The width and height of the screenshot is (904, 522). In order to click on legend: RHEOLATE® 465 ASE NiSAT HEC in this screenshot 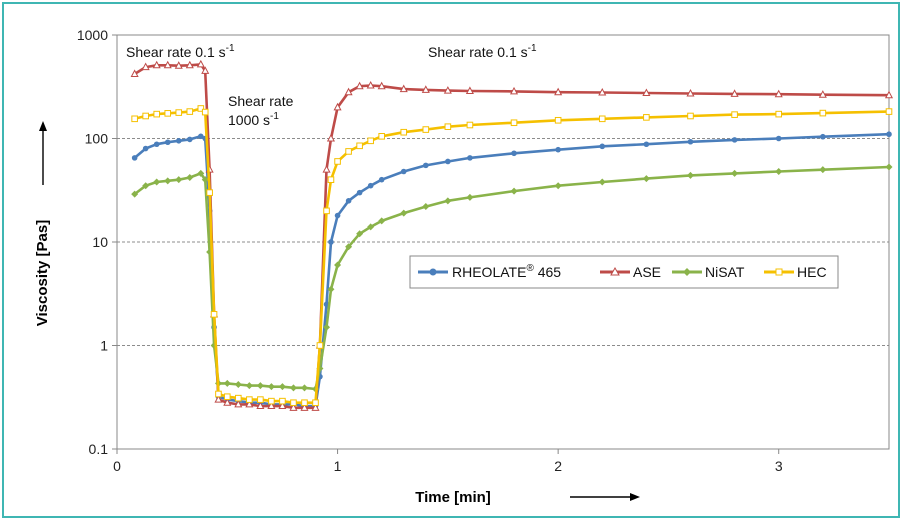, I will do `click(624, 272)`.